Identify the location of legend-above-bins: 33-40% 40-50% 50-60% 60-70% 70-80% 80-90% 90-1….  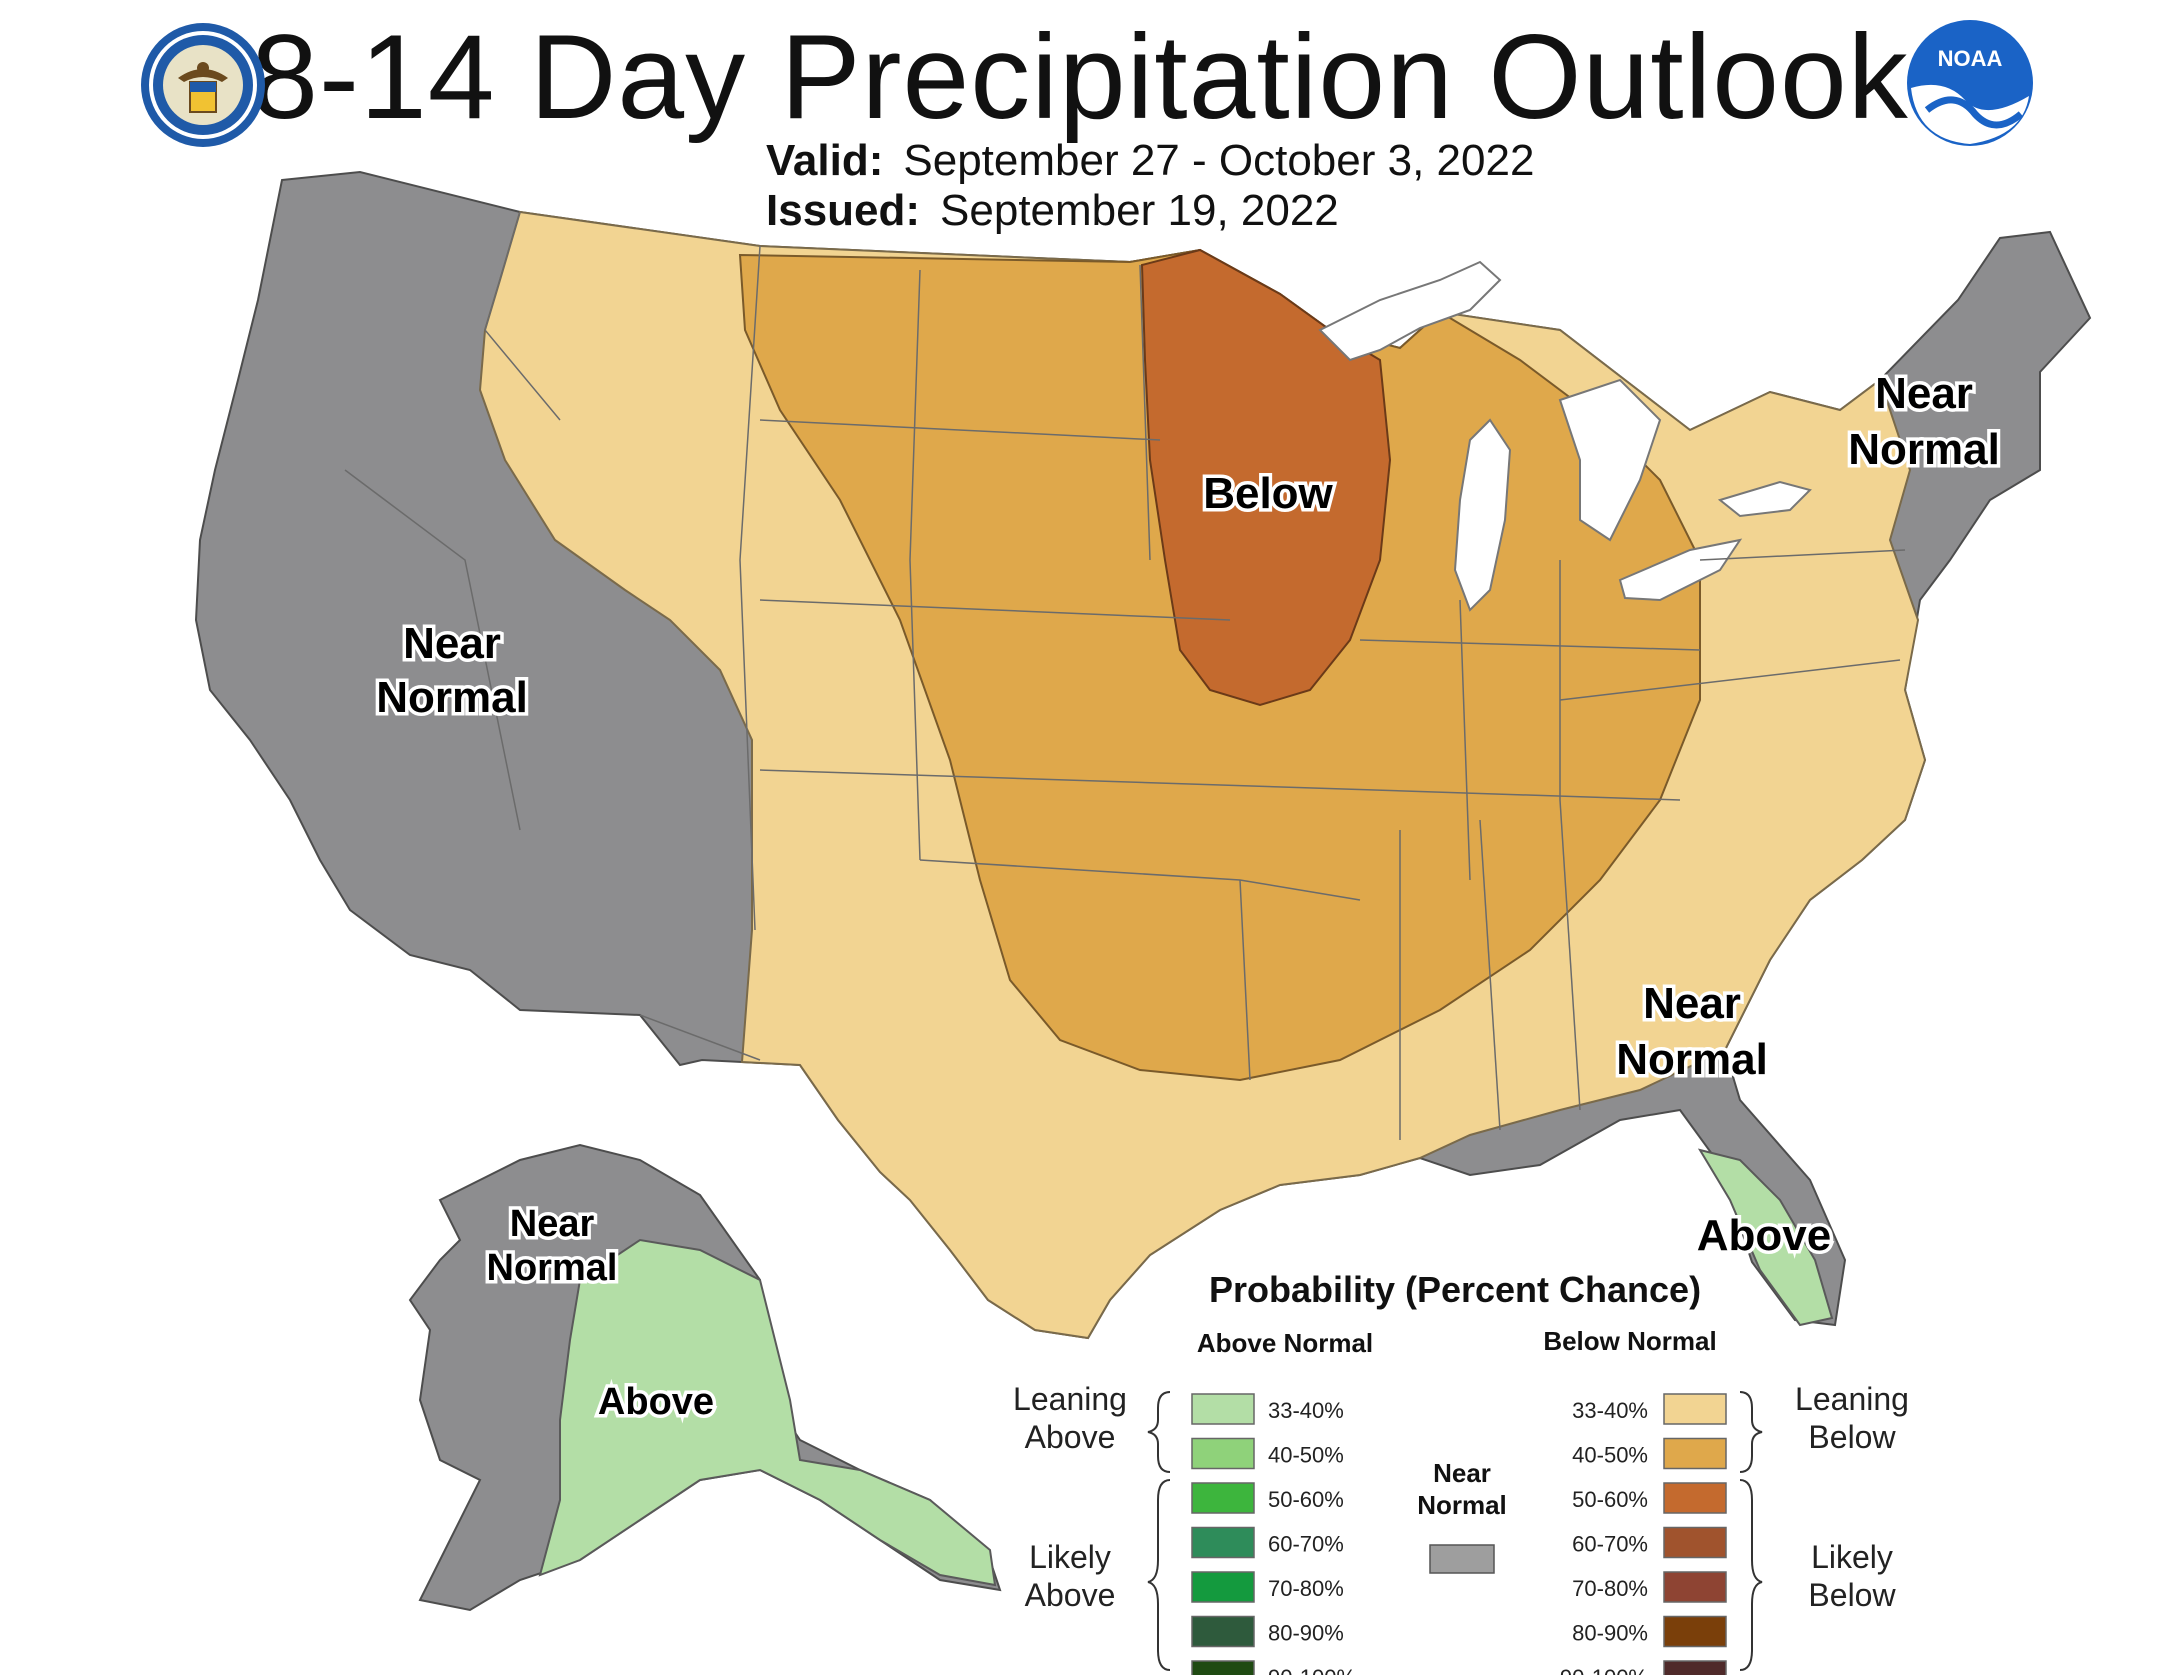
(1273, 1534).